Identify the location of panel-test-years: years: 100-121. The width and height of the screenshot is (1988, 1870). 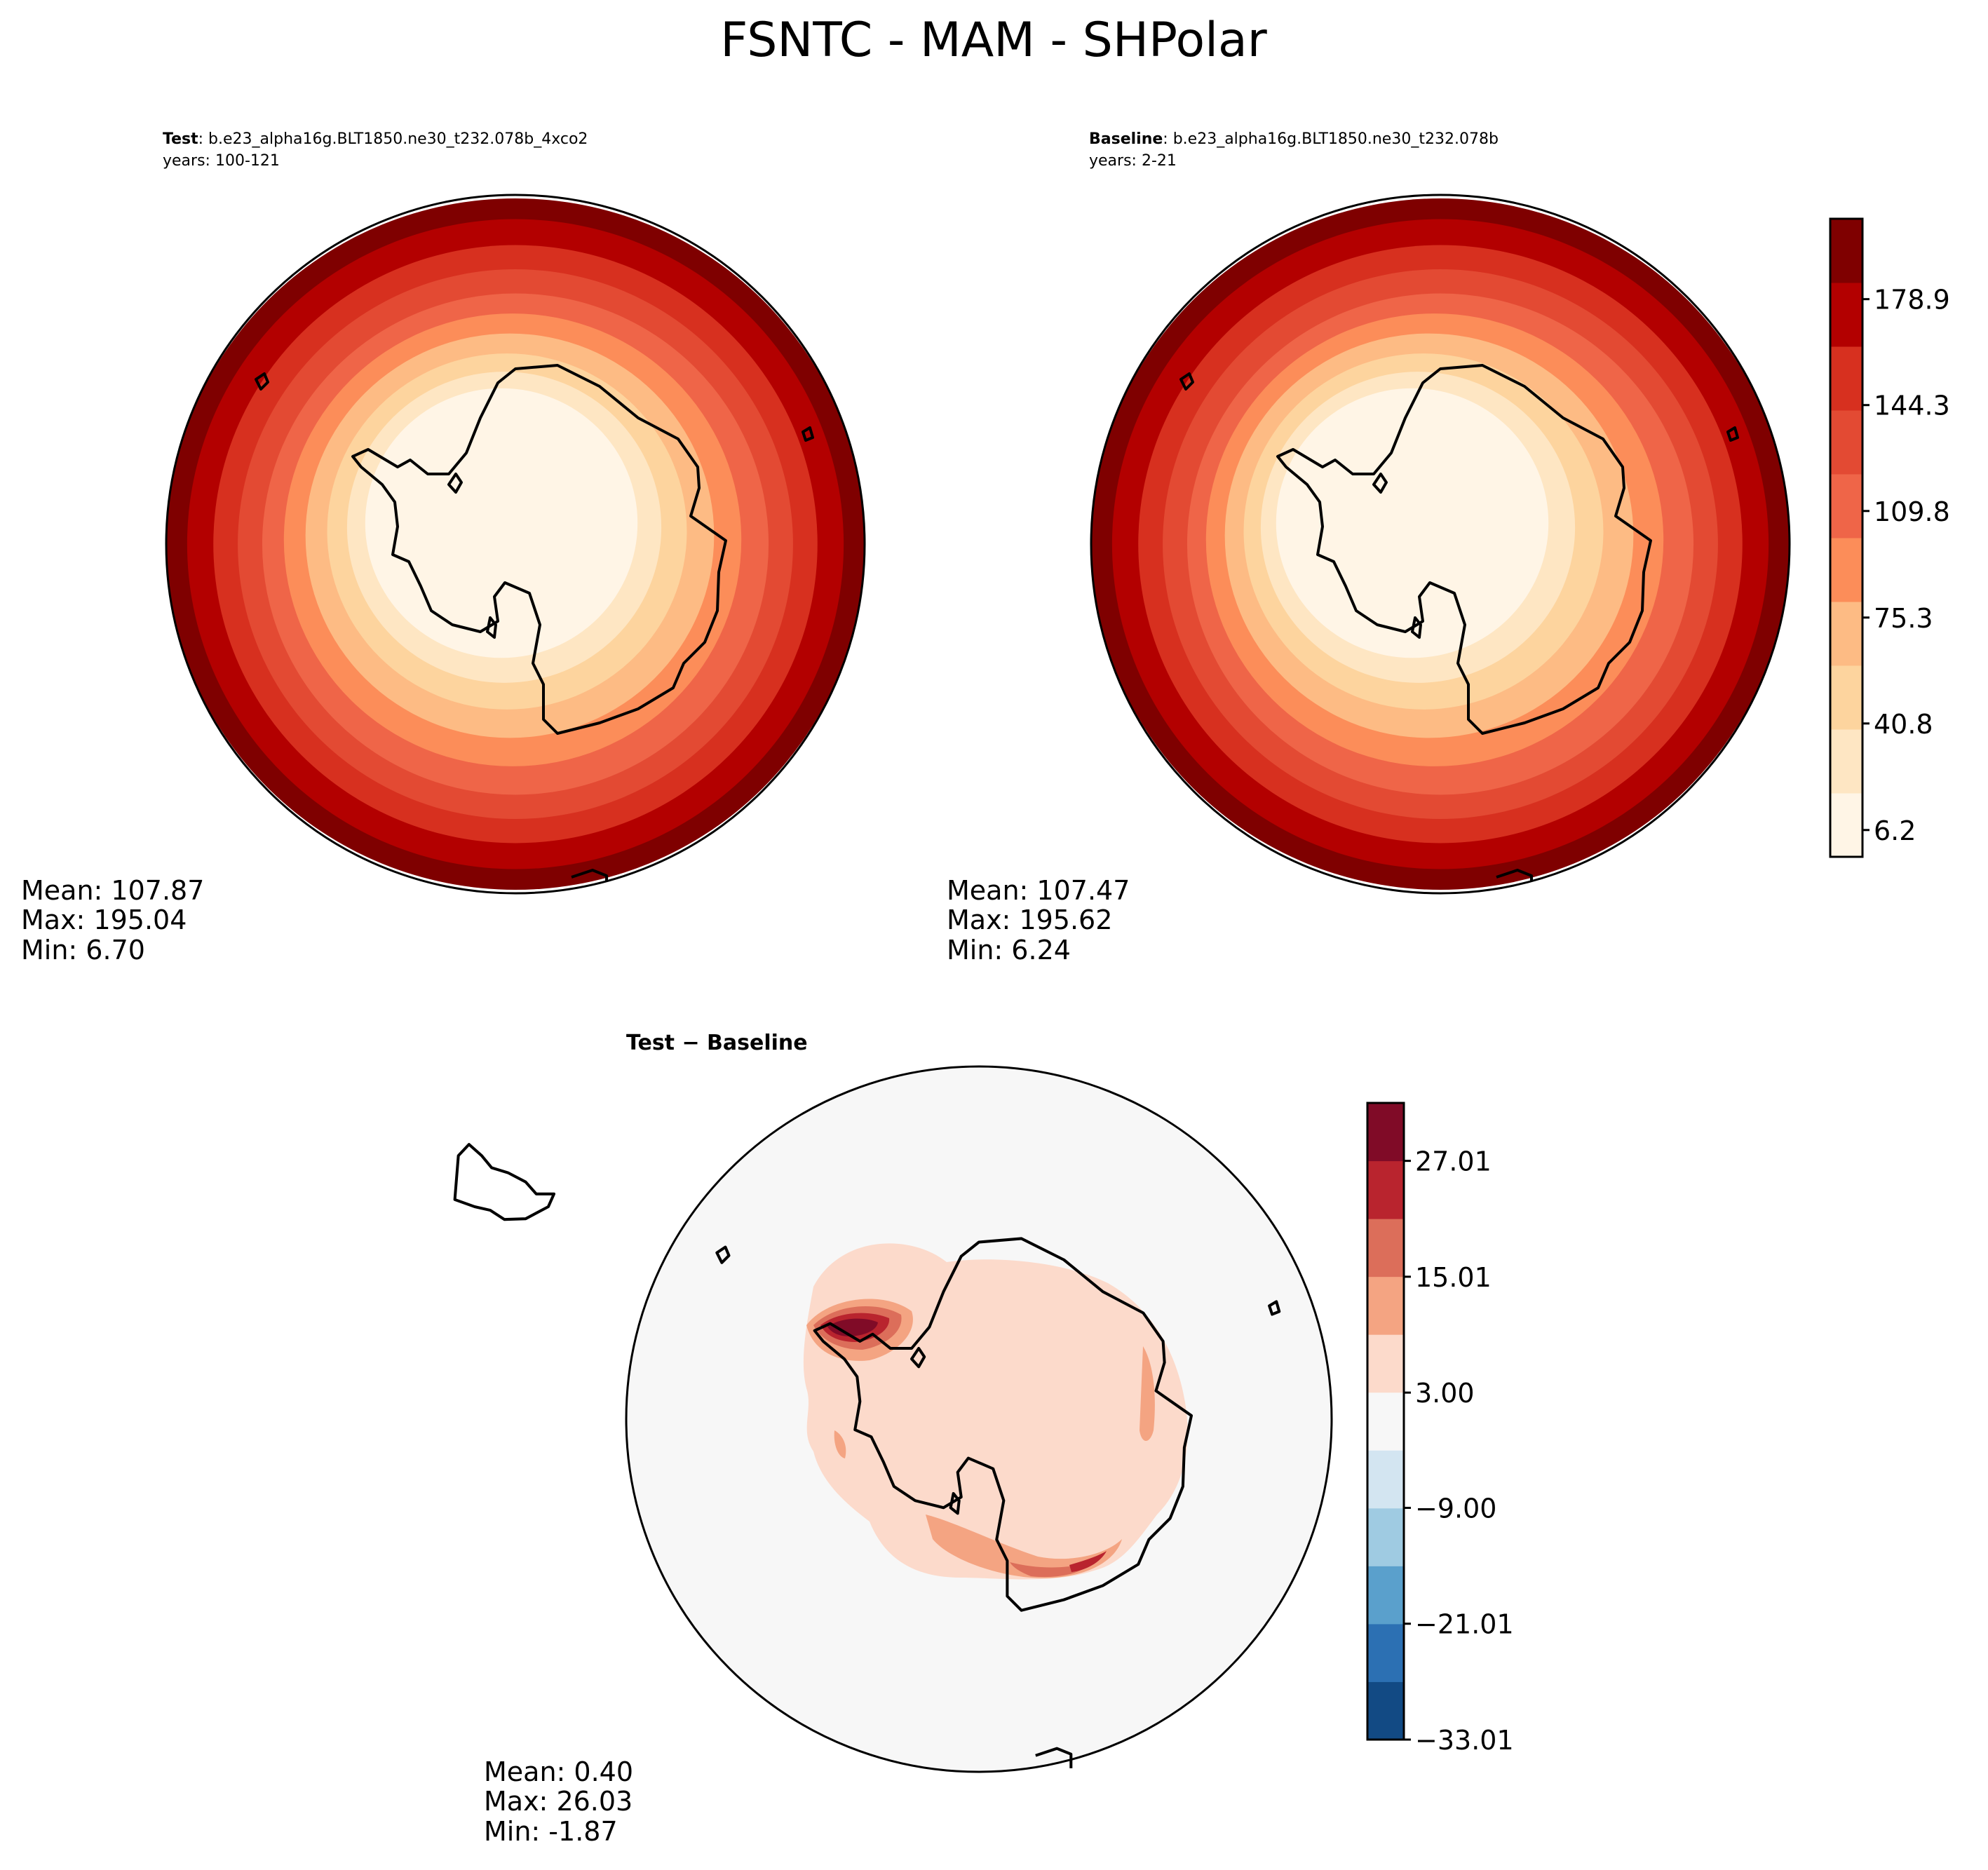
(221, 161).